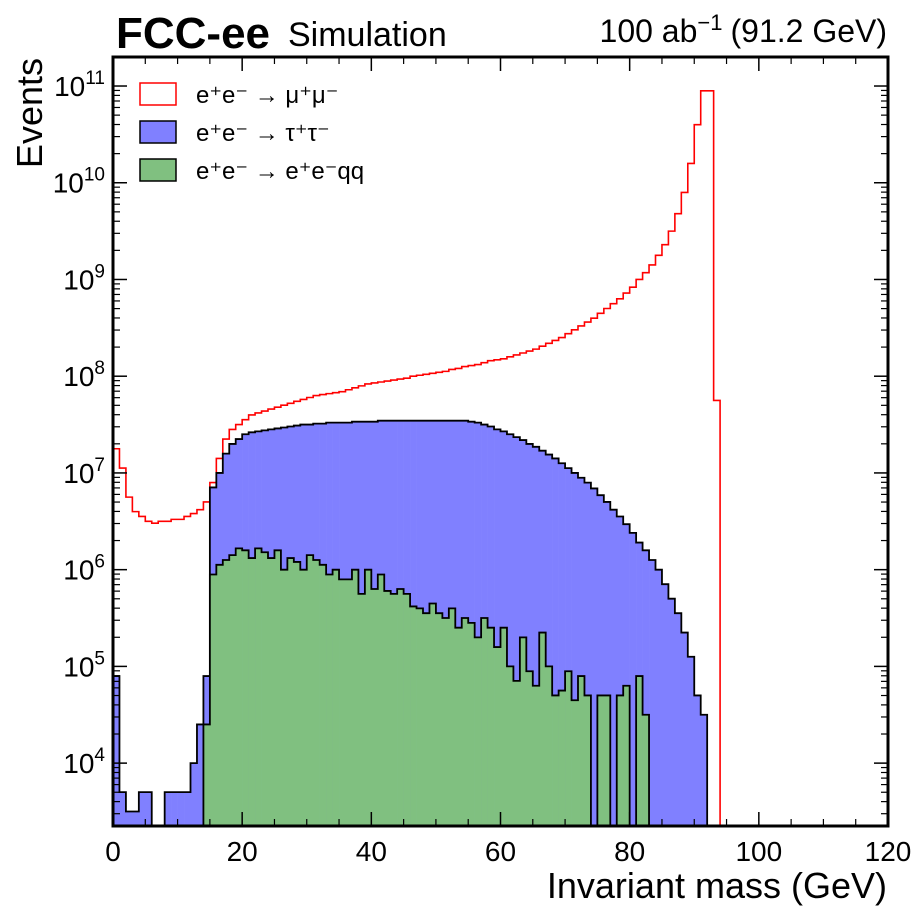 This screenshot has height=914, width=923. What do you see at coordinates (758, 851) in the screenshot?
I see `x-tick-label: 100` at bounding box center [758, 851].